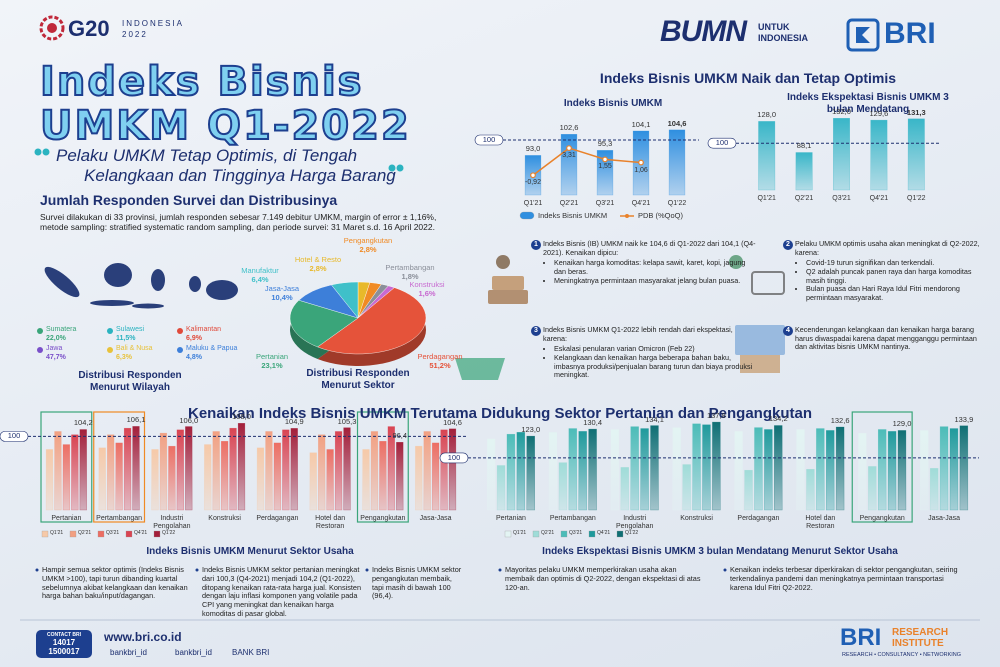  Describe the element at coordinates (207, 155) in the screenshot. I see `subtitle: Pelaku UMKM Tetap Optimis, di Tengah` at that location.